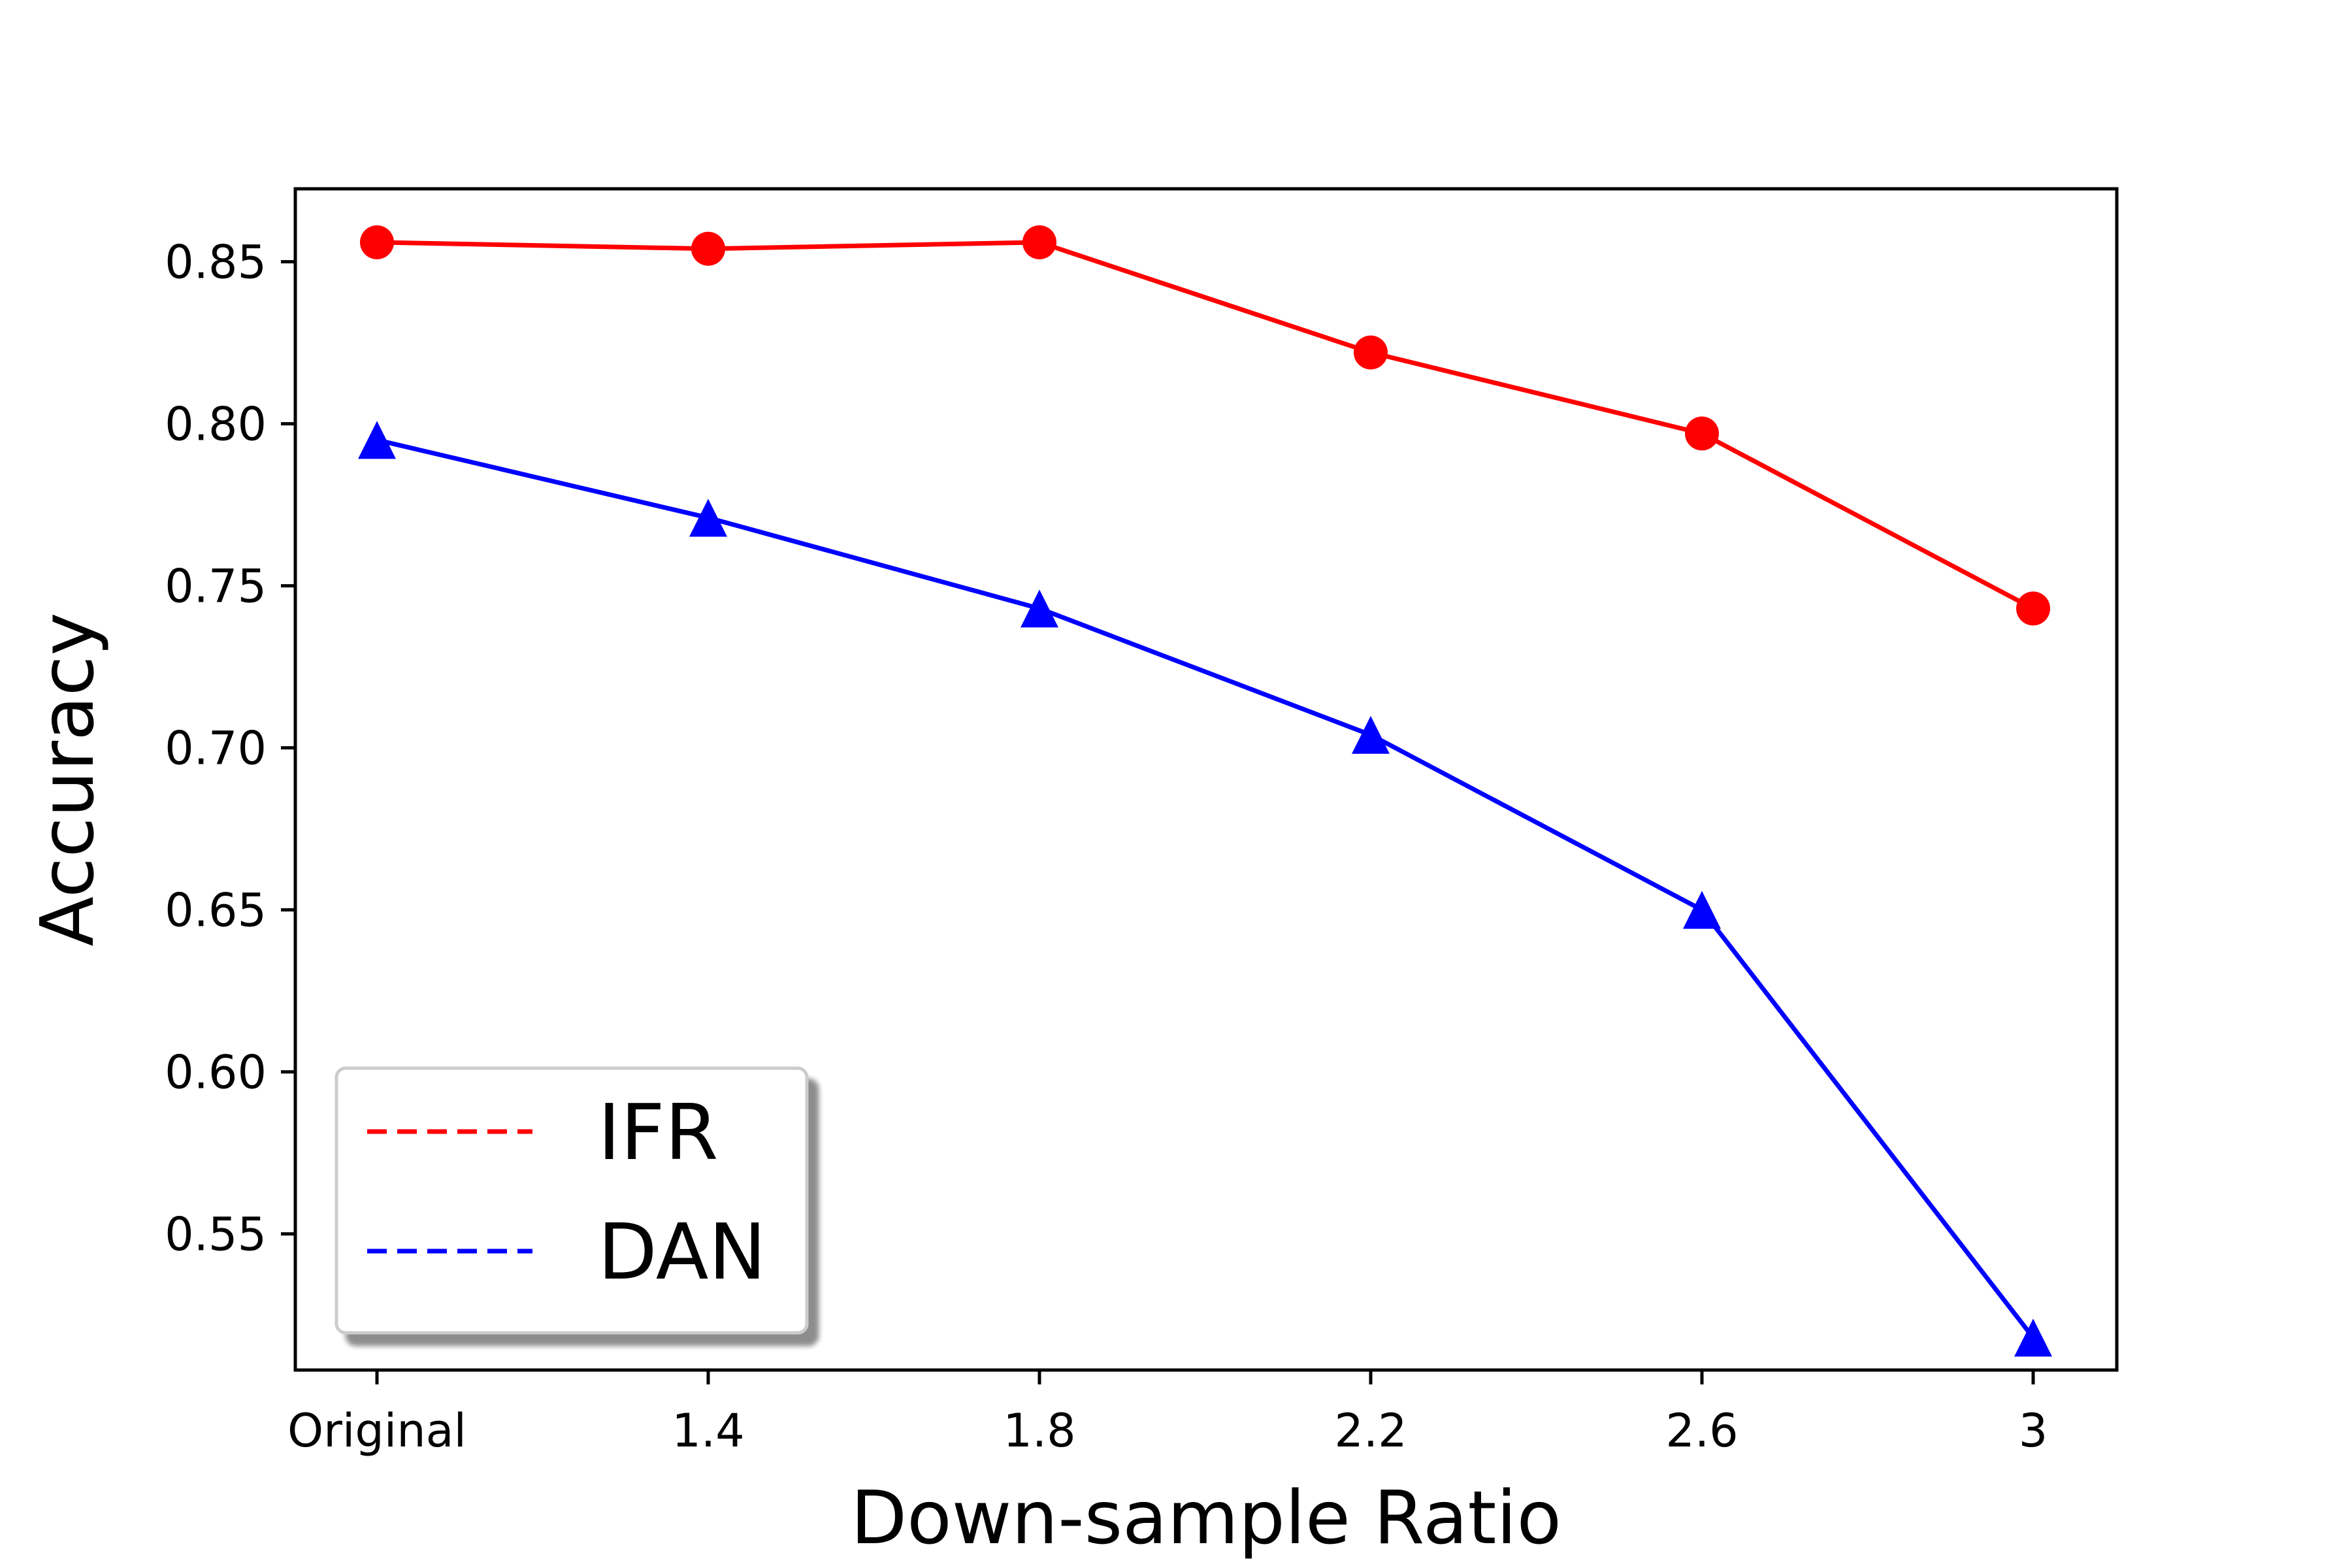 The height and width of the screenshot is (1568, 2352). I want to click on legend-label-dan: DAN, so click(682, 1252).